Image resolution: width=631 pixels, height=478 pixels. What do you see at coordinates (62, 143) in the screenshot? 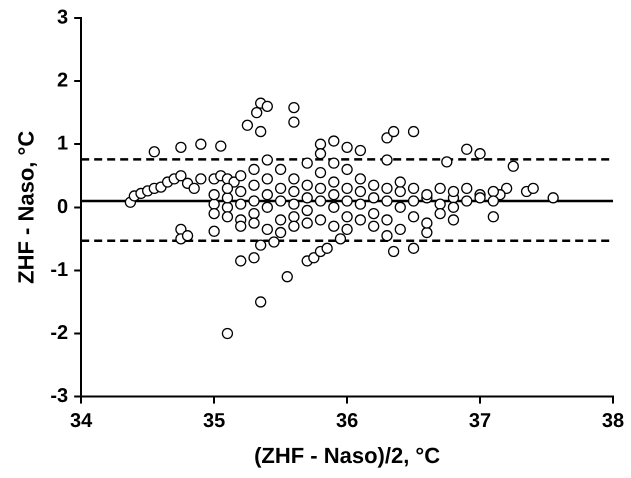
I see `y-tick-label: 1` at bounding box center [62, 143].